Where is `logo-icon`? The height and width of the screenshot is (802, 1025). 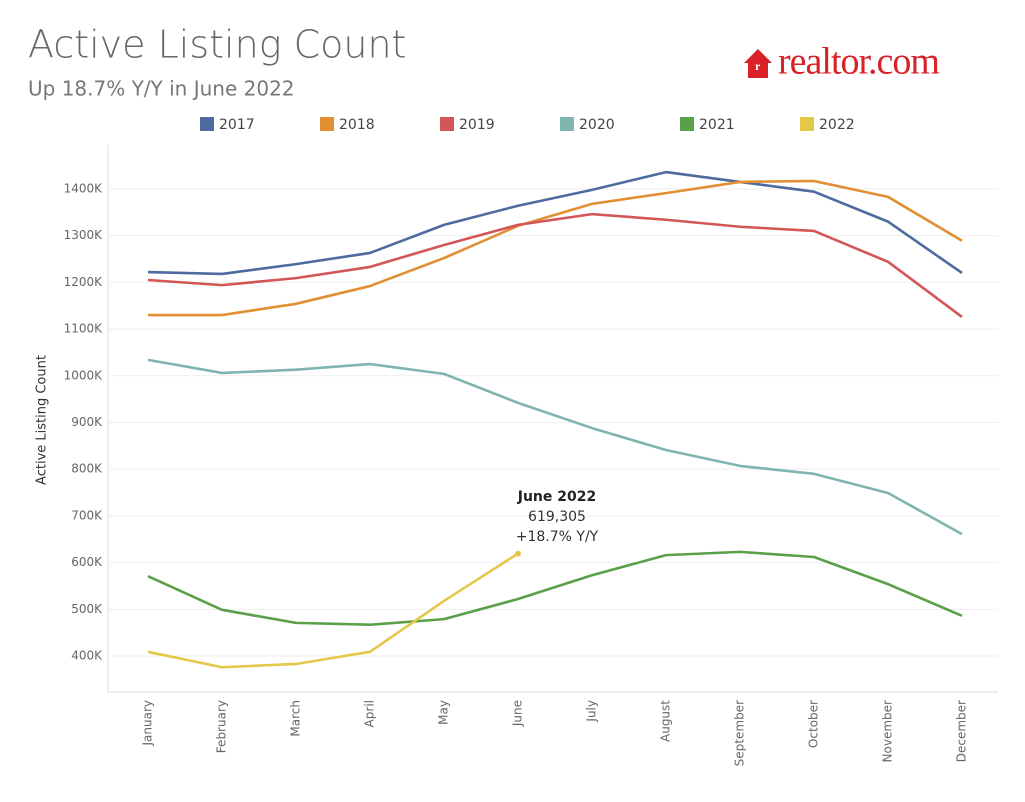
logo-icon is located at coordinates (758, 63).